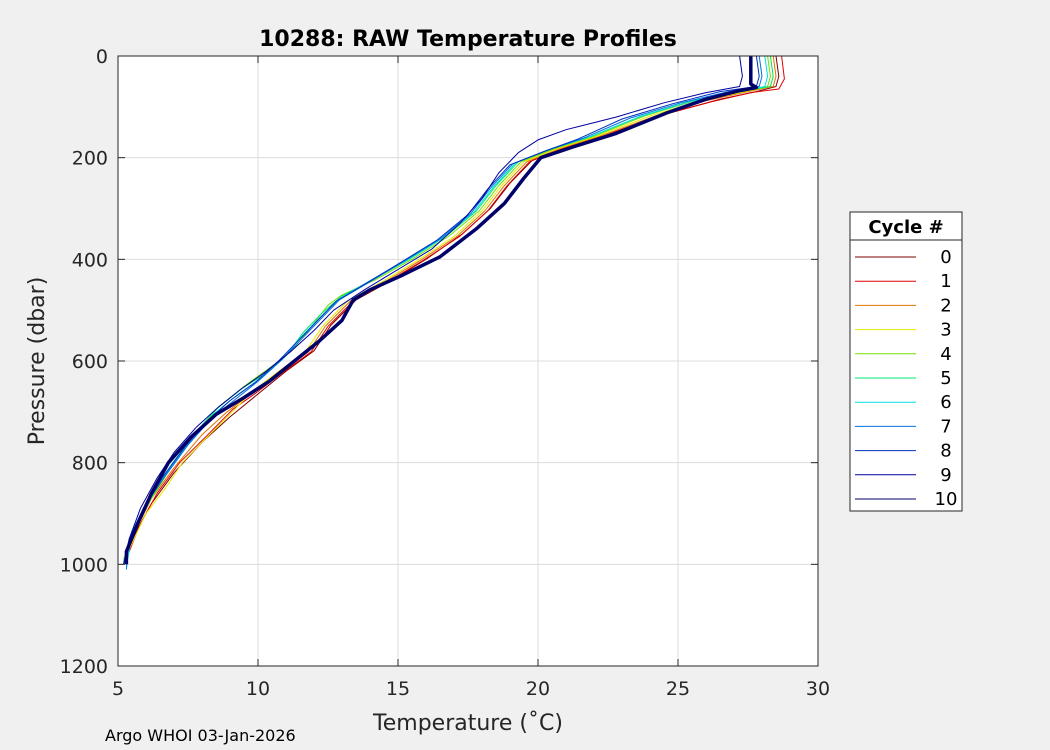 Image resolution: width=1050 pixels, height=750 pixels. Describe the element at coordinates (945, 305) in the screenshot. I see `legend-label-cycle-2: 2` at that location.